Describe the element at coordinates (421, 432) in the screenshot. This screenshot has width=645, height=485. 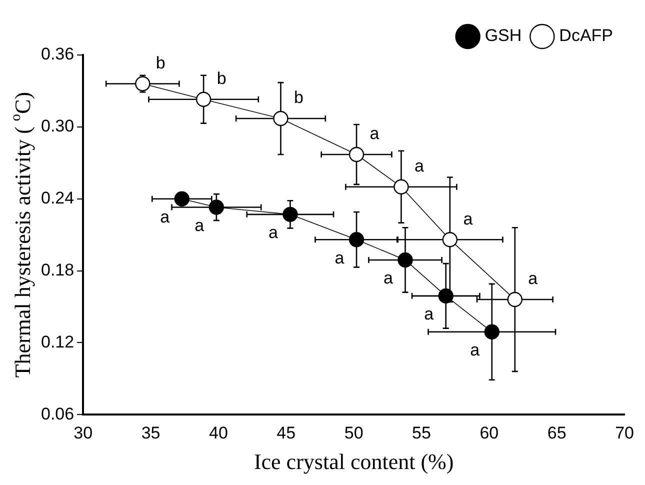
I see `x-tick-label: 55` at that location.